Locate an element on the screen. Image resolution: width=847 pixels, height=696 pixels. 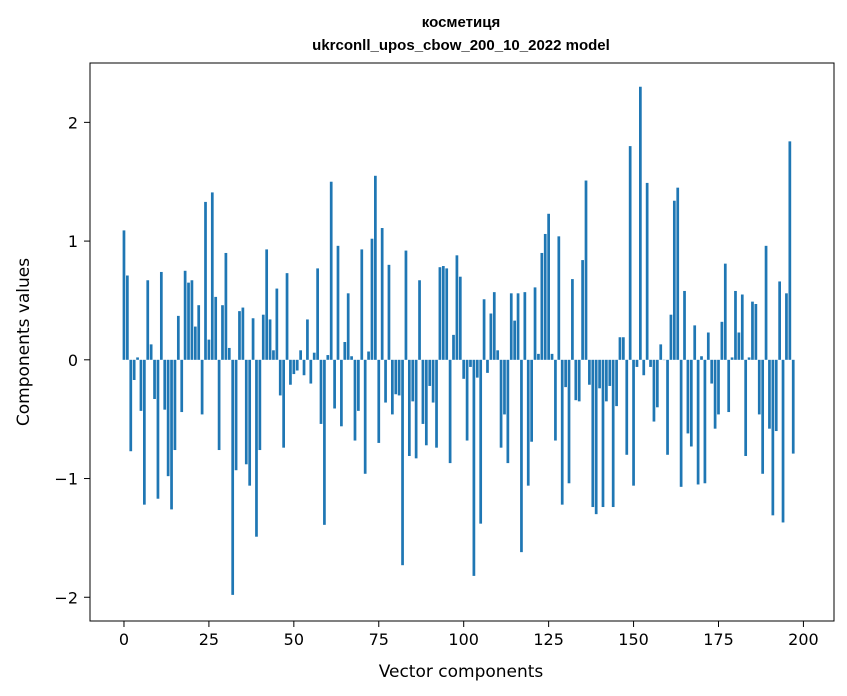
chart-title: косметиця is located at coordinates (461, 22).